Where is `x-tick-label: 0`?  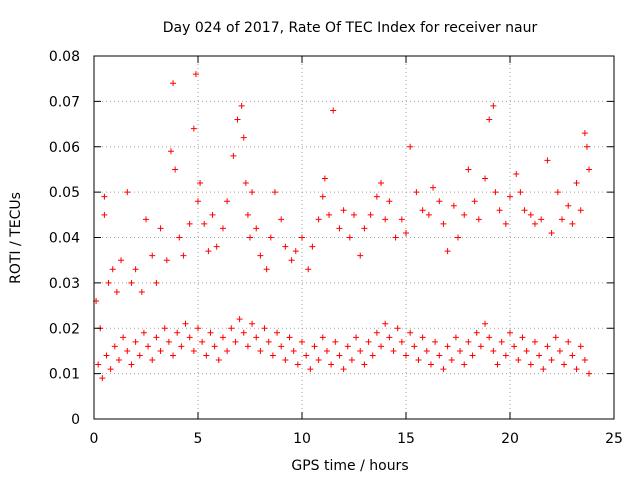
x-tick-label: 0 is located at coordinates (94, 439).